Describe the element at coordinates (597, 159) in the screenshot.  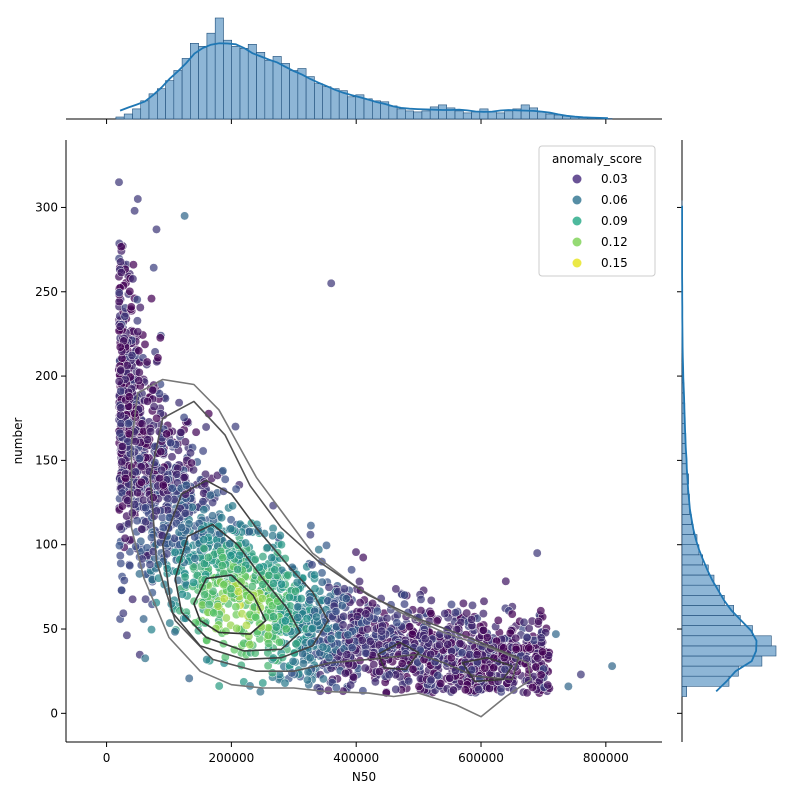
I see `legend-title: anomaly_score` at that location.